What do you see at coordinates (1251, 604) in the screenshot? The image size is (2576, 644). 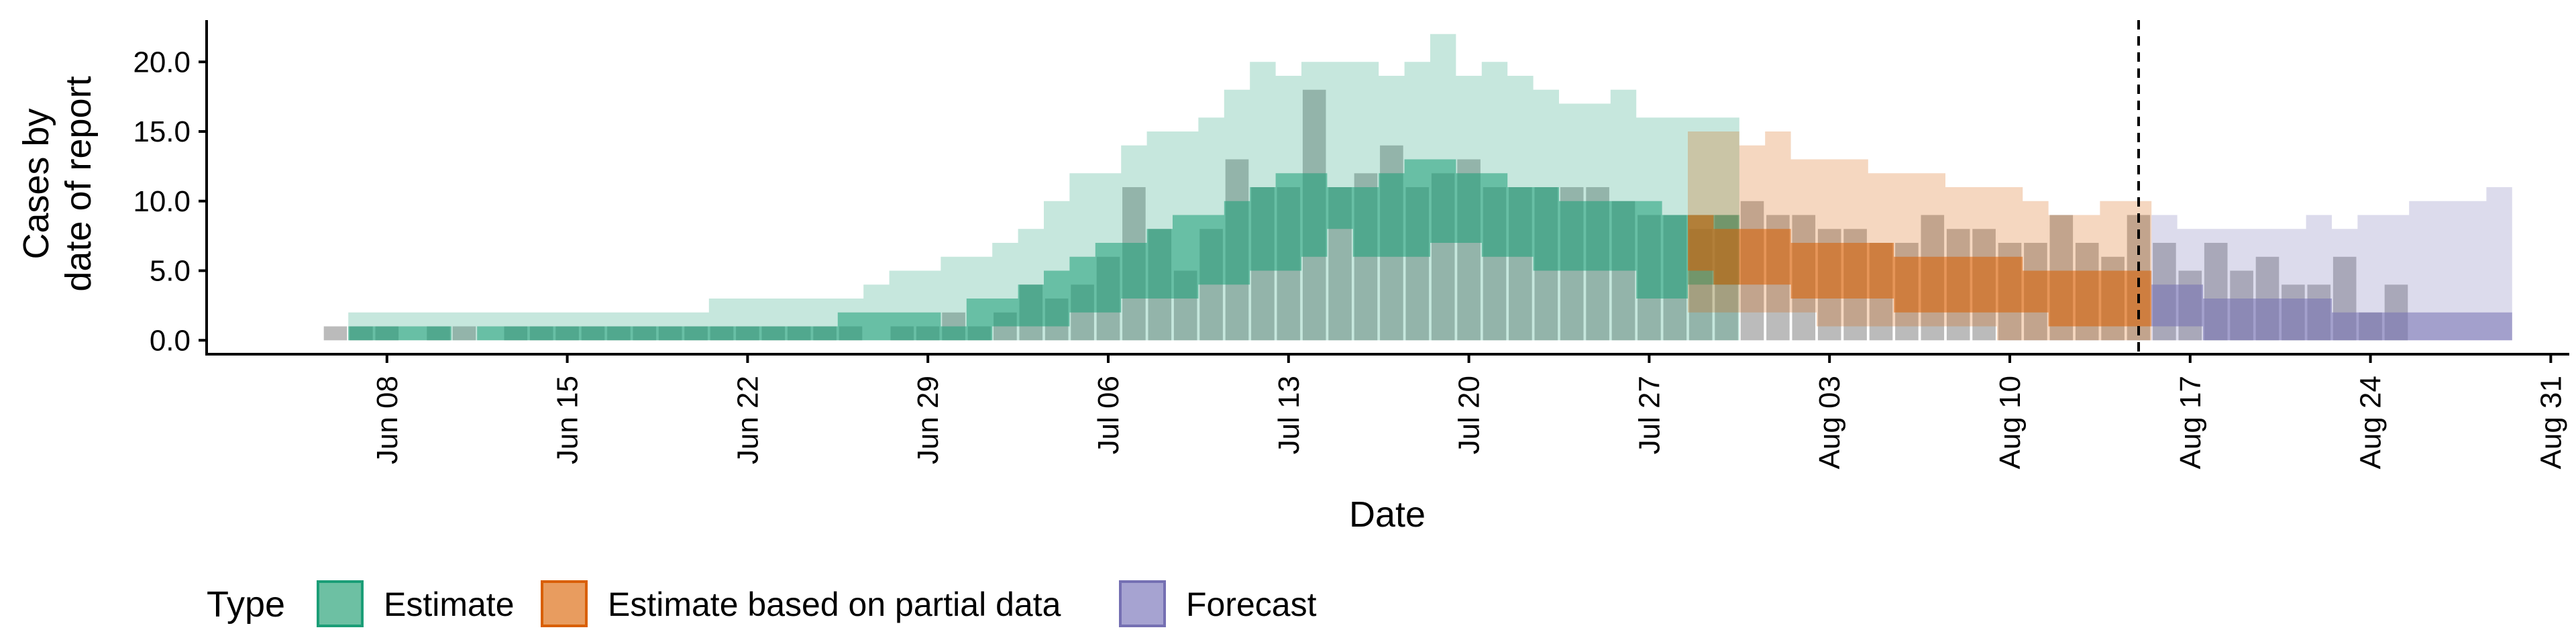 I see `legend-label-forecast: Forecast` at bounding box center [1251, 604].